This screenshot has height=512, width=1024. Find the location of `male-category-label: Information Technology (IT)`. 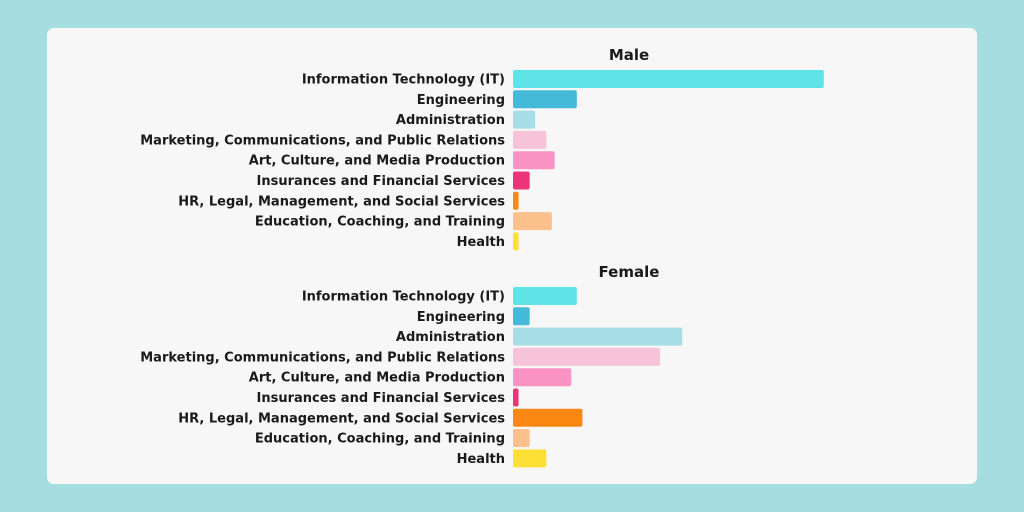

male-category-label: Information Technology (IT) is located at coordinates (403, 80).